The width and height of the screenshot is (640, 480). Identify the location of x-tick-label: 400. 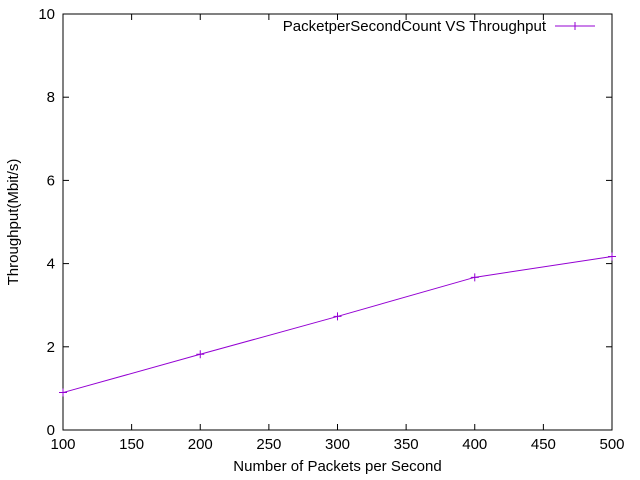
(474, 444).